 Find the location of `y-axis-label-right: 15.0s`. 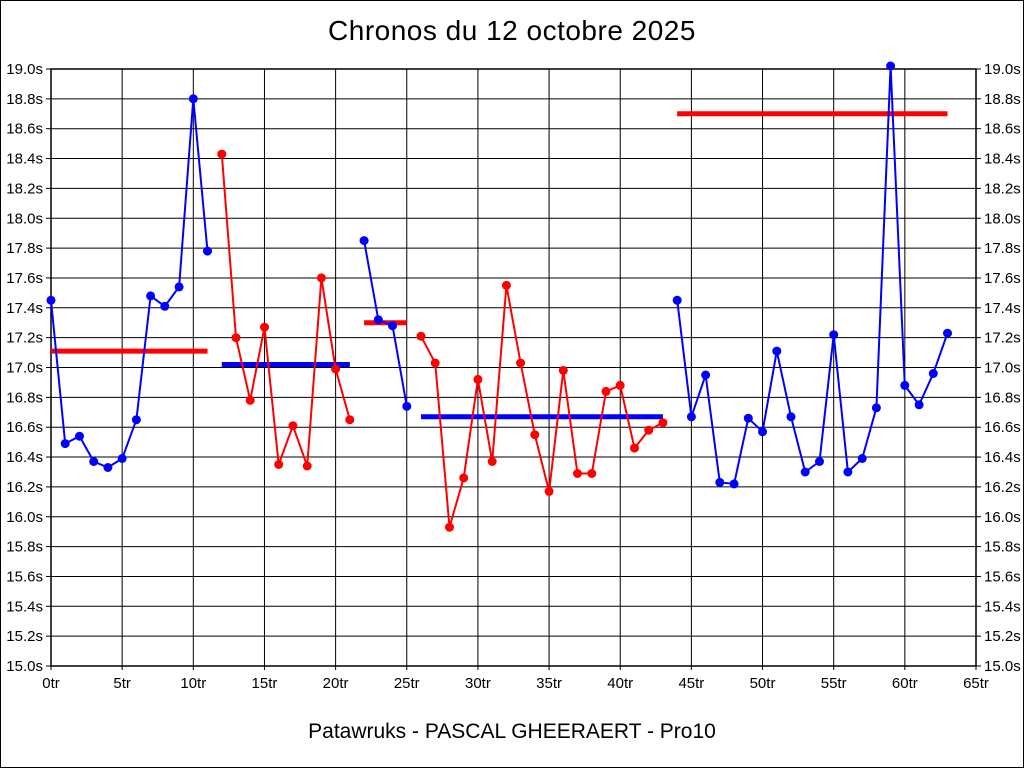

y-axis-label-right: 15.0s is located at coordinates (1002, 666).